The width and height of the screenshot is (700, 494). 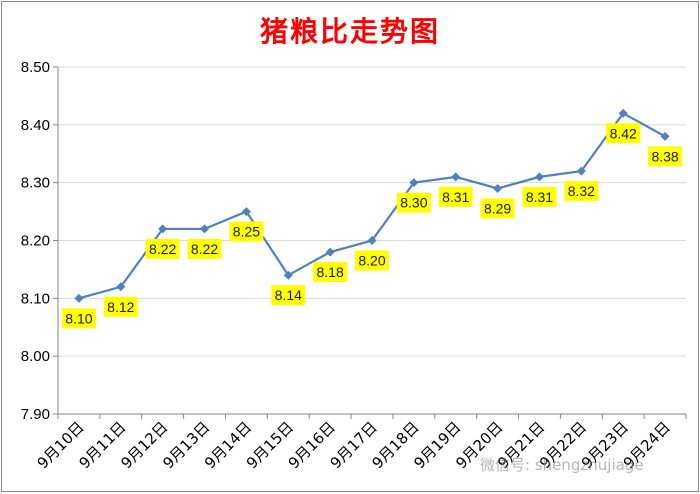 I want to click on data-label: 8.25, so click(x=246, y=232).